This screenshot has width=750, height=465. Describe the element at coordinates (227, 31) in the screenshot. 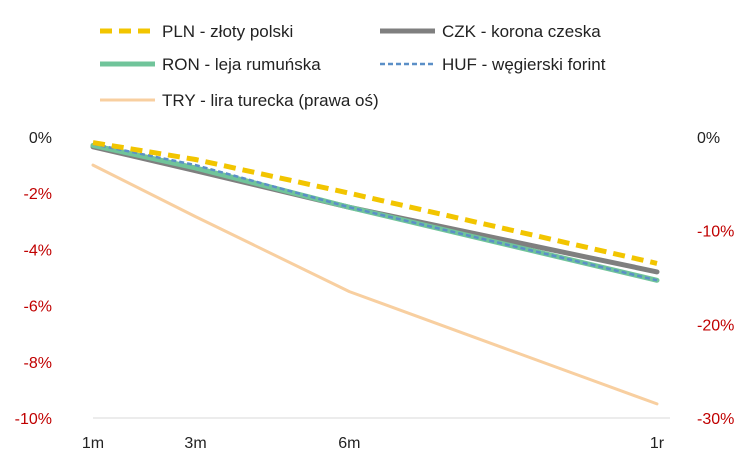

I see `legend-label: PLN - złoty polski` at that location.